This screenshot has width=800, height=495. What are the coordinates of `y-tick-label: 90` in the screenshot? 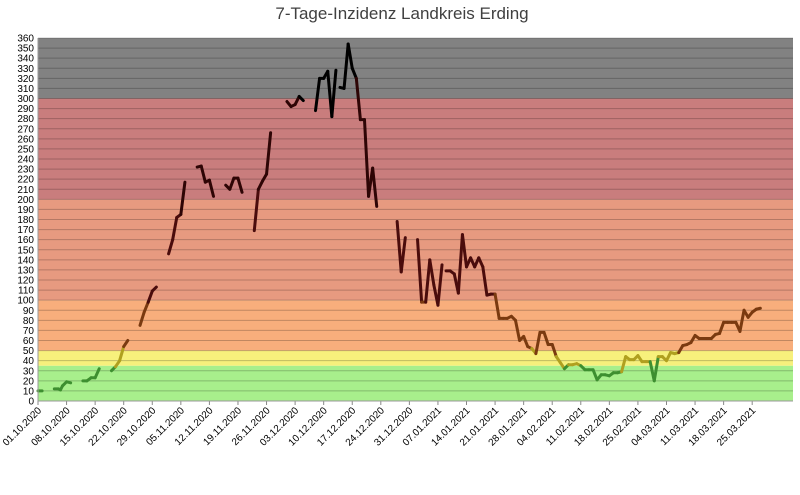 It's located at (29, 311).